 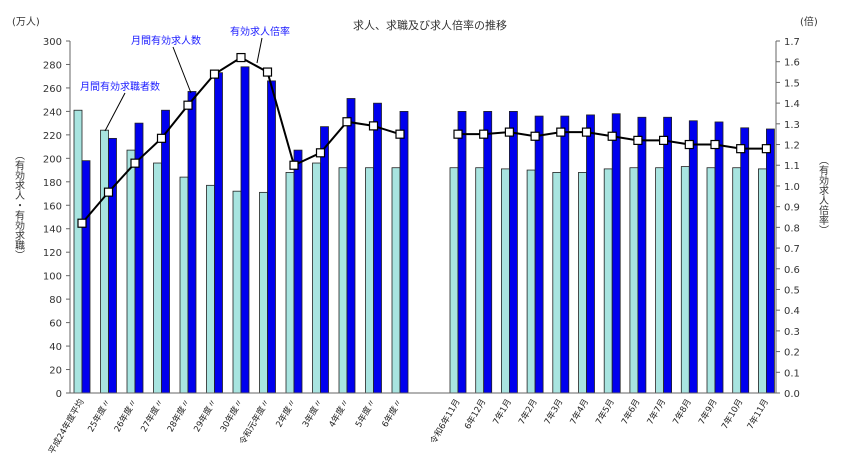 I want to click on left-unit-label: (万人), so click(x=26, y=22).